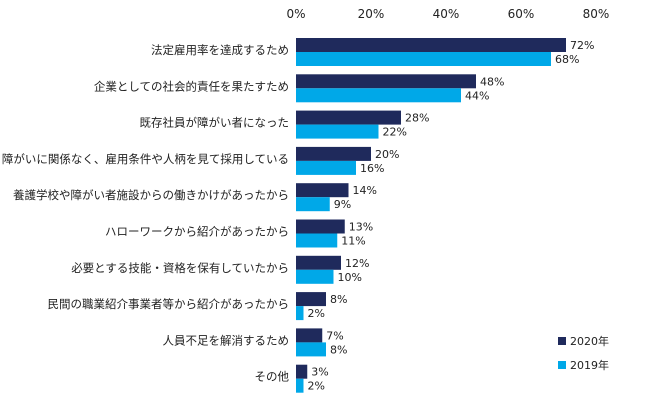  Describe the element at coordinates (417, 118) in the screenshot. I see `data-label: 28%` at that location.